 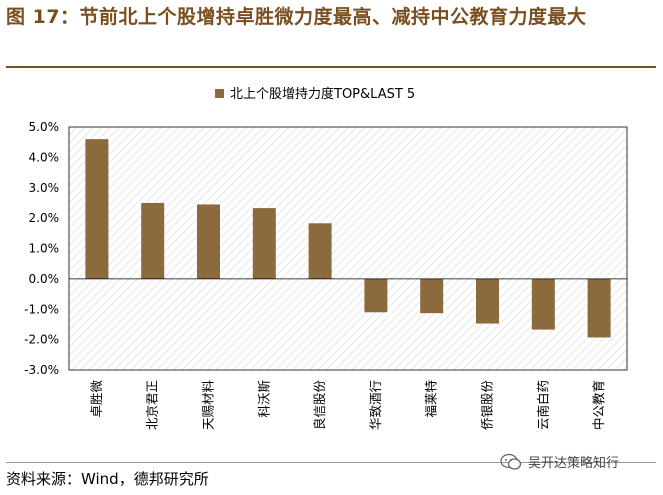 I want to click on x-tick-label: 良信股份, so click(x=319, y=405).